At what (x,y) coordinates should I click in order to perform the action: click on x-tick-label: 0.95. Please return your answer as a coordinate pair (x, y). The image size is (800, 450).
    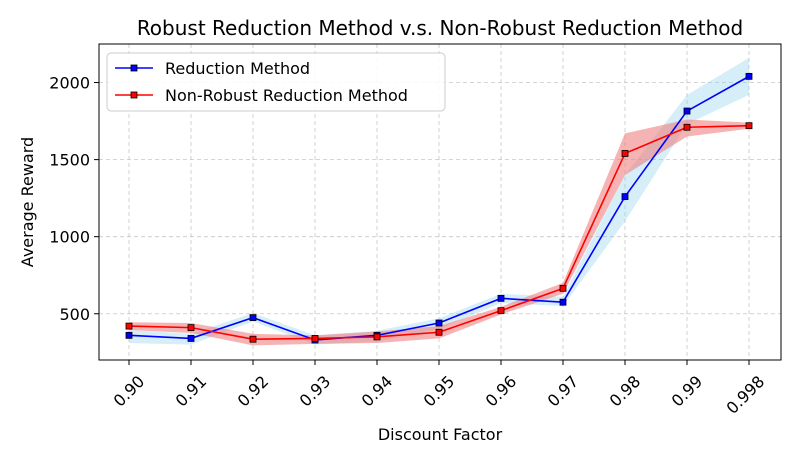
    Looking at the image, I should click on (439, 391).